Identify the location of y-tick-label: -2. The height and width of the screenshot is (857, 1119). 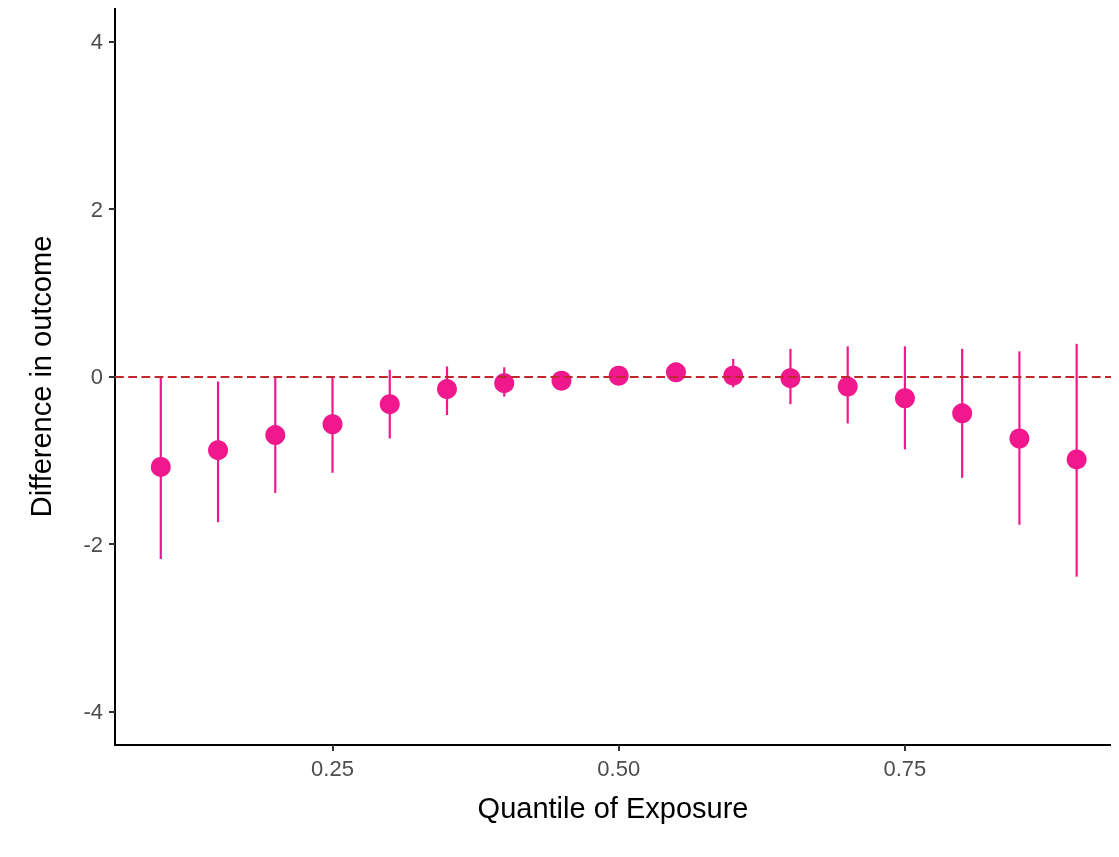
(93, 544).